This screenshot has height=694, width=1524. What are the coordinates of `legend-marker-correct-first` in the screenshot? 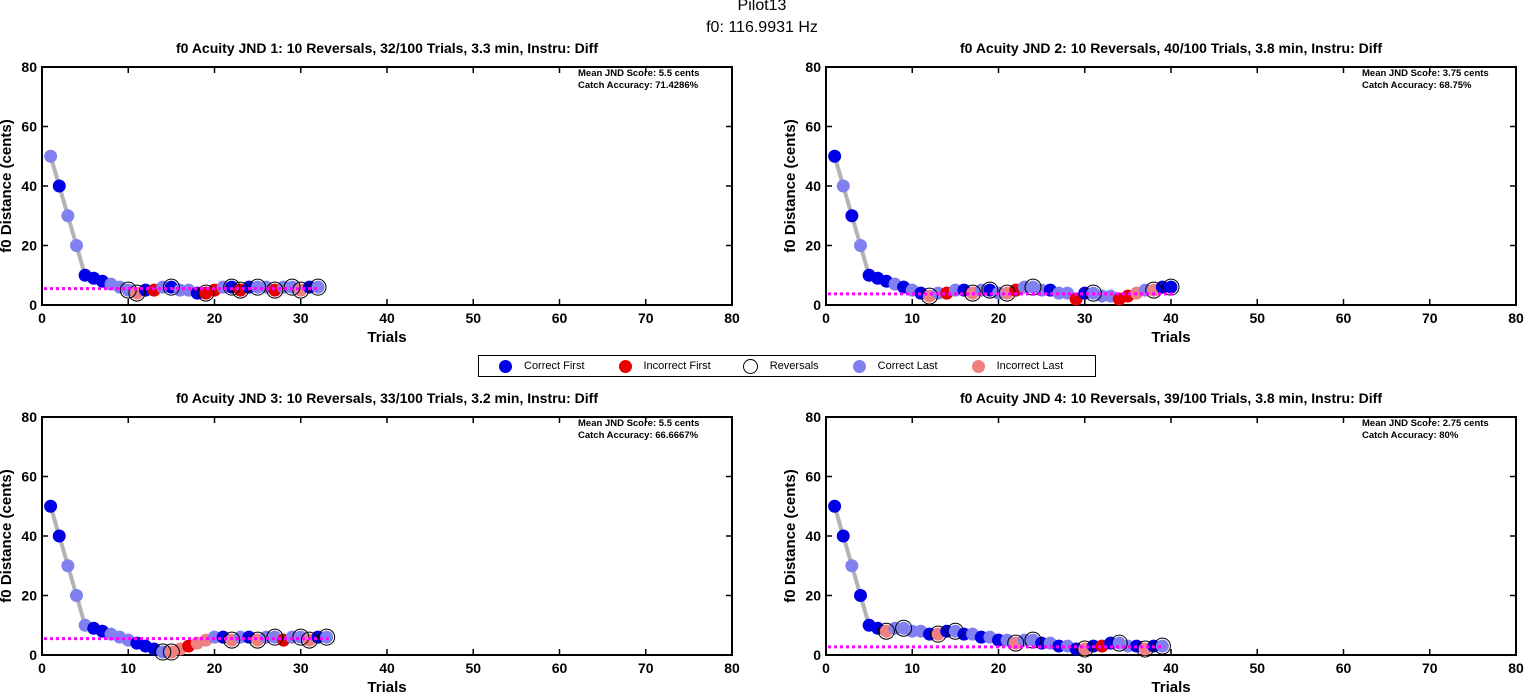 It's located at (505, 366).